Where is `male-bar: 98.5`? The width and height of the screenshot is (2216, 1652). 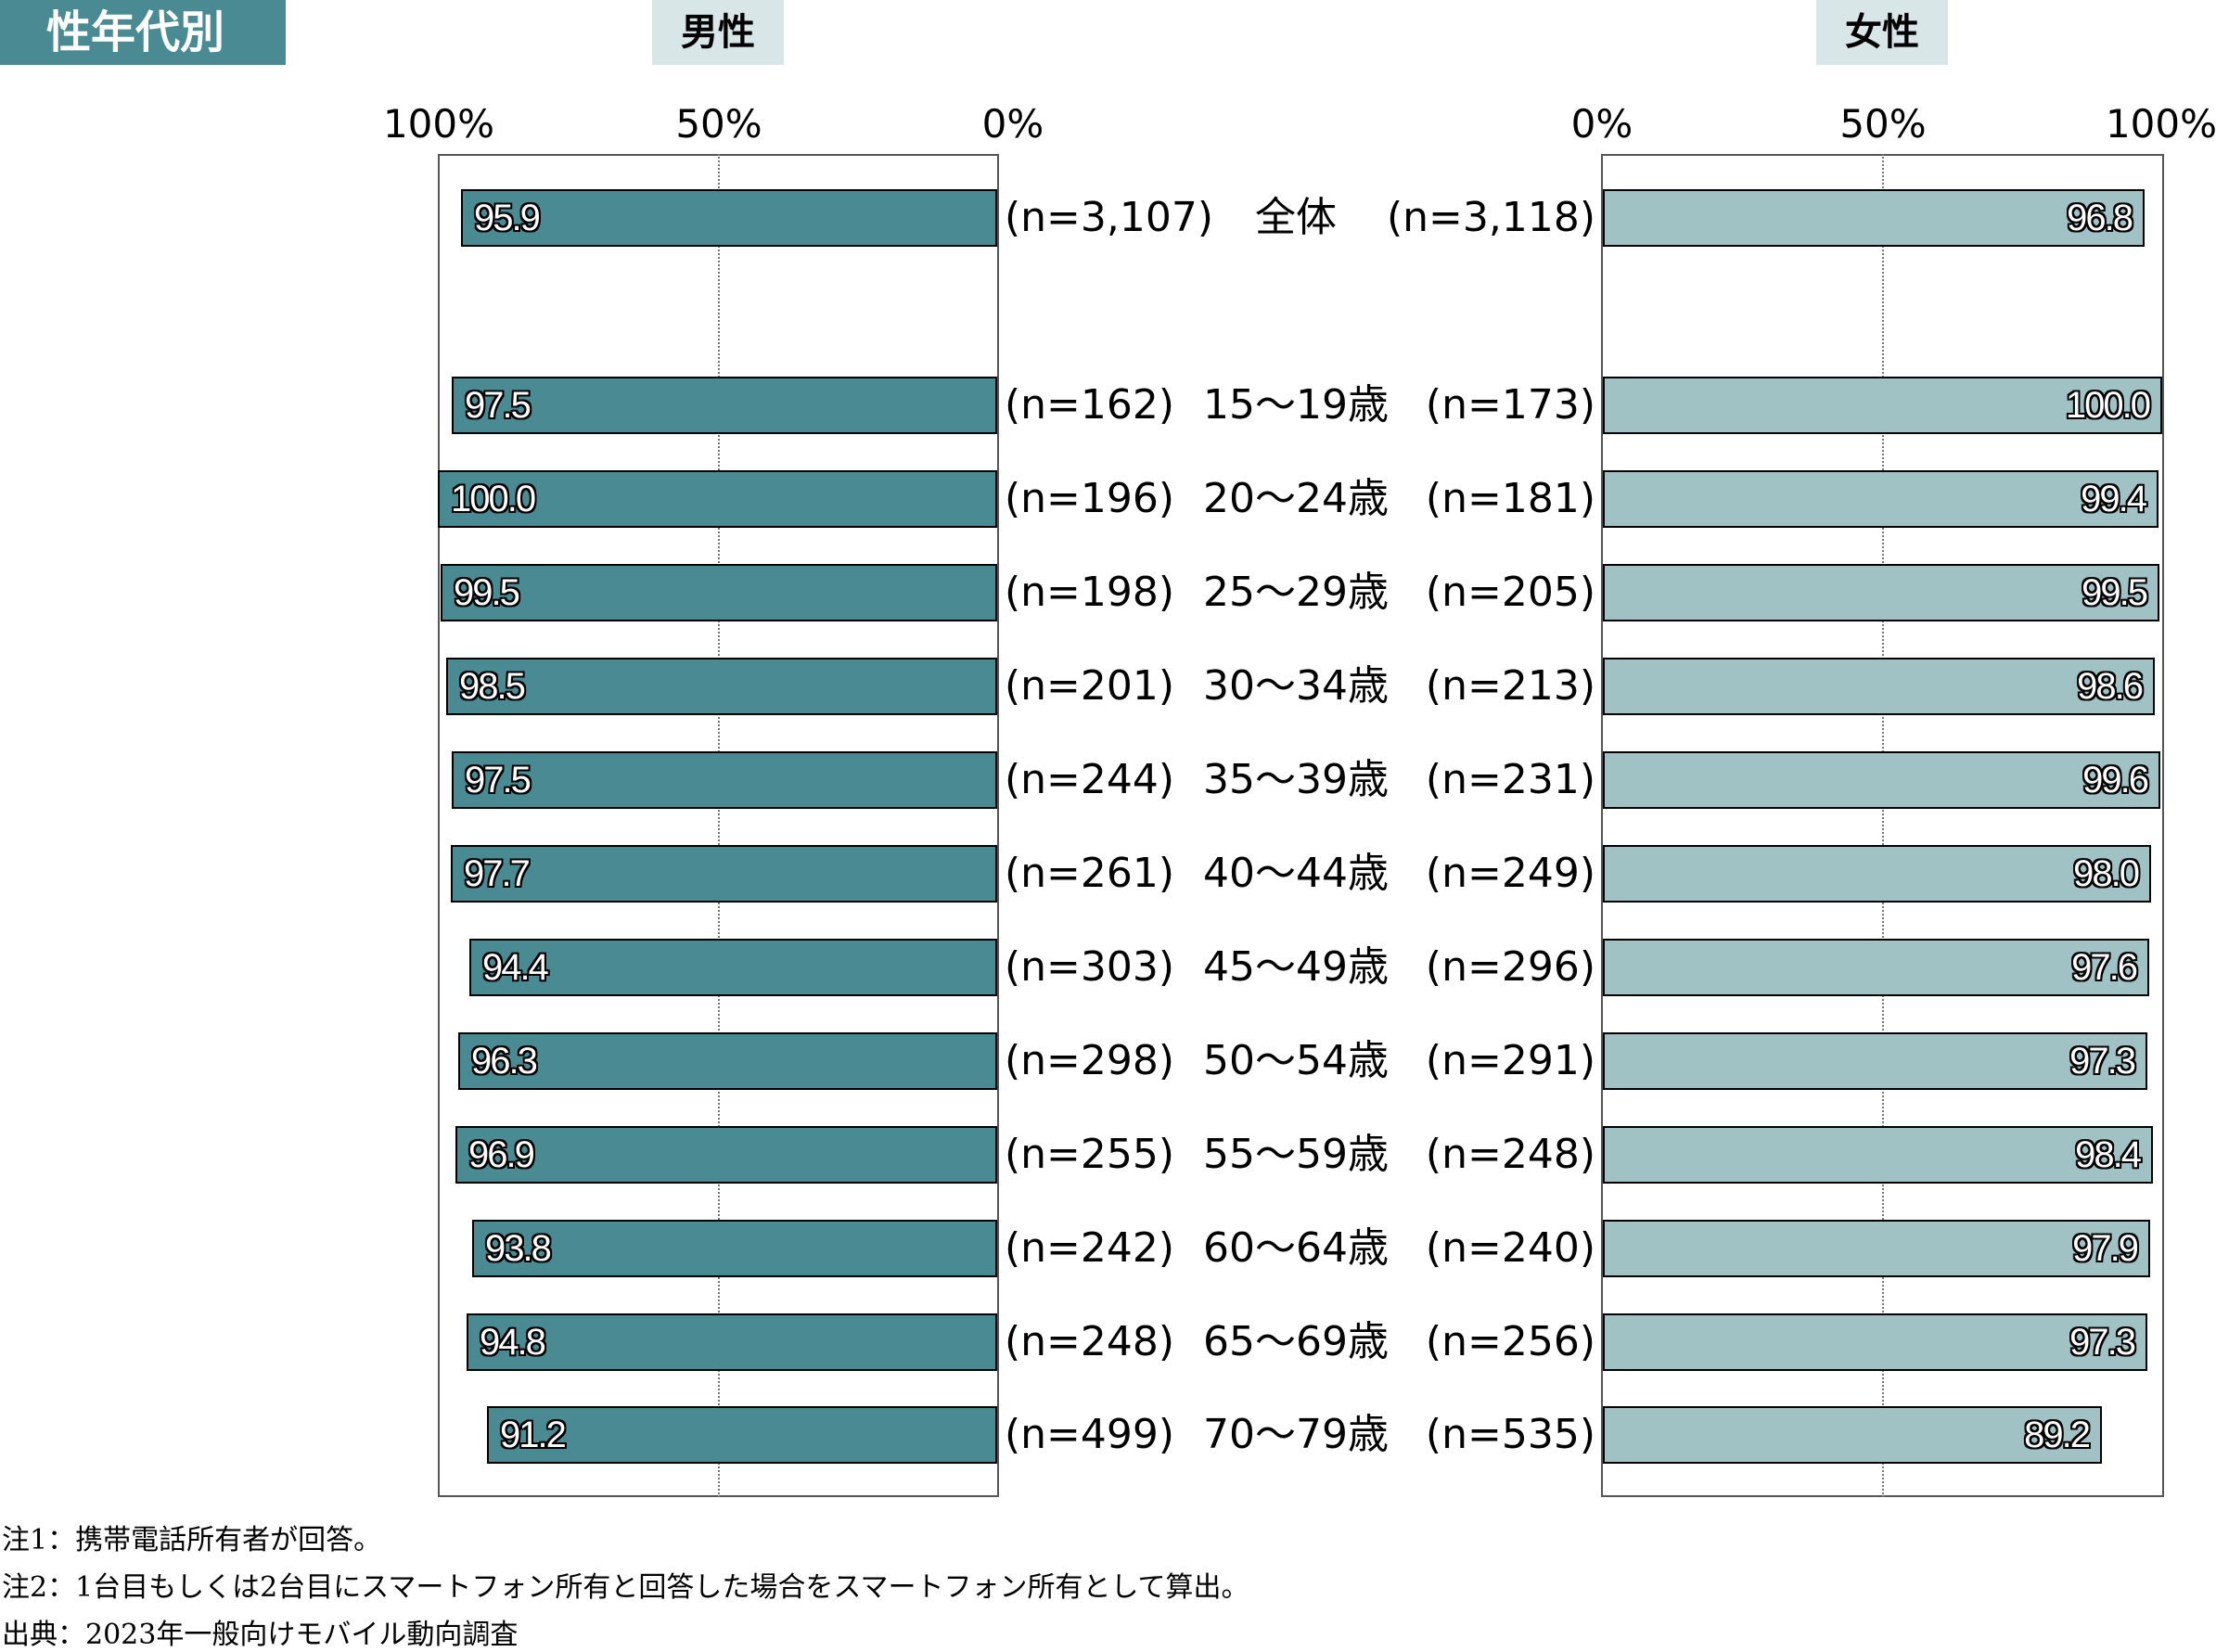
male-bar: 98.5 is located at coordinates (721, 686).